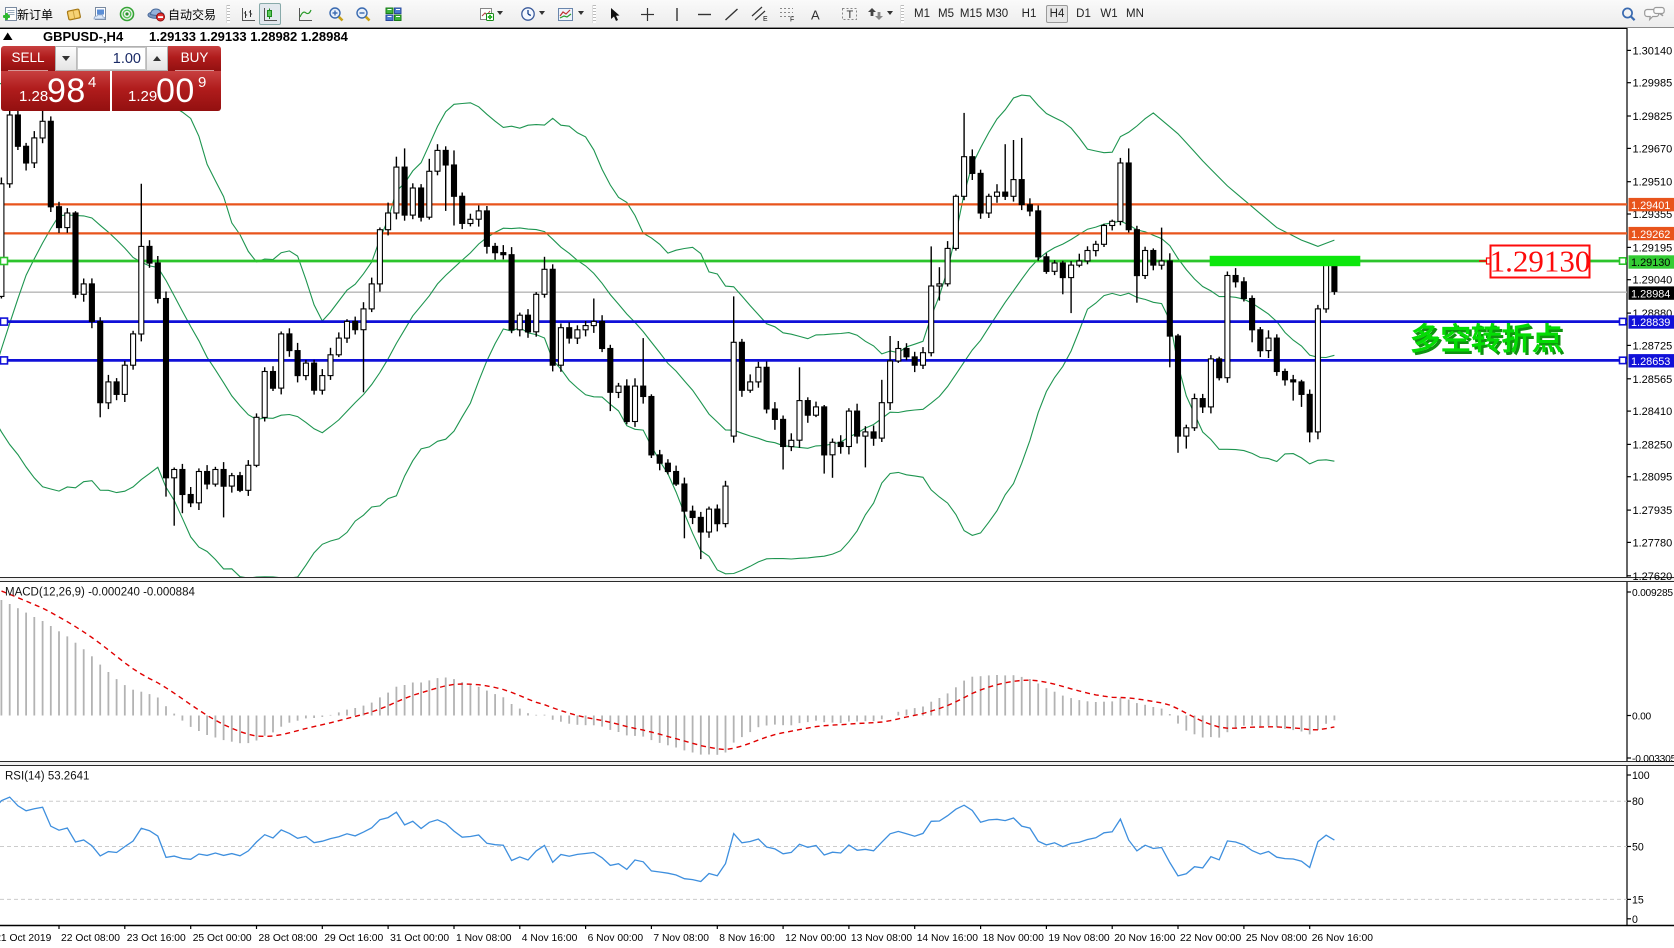 This screenshot has height=948, width=1674. I want to click on svg-text: 1.27780, so click(1653, 543).